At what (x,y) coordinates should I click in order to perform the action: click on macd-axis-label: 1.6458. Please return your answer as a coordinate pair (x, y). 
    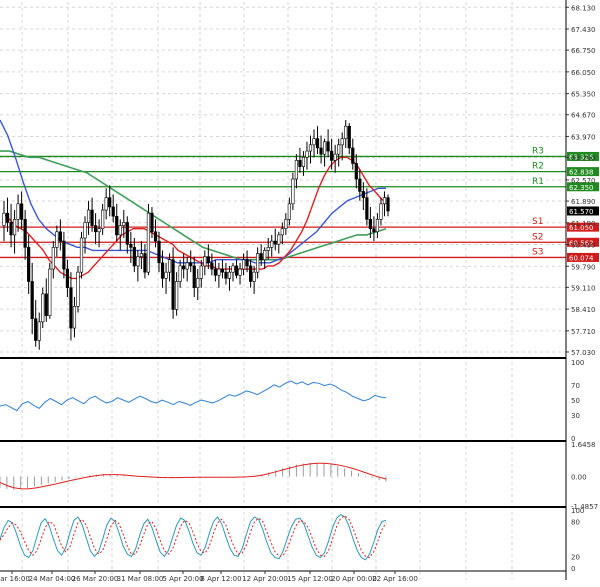
    Looking at the image, I should click on (583, 445).